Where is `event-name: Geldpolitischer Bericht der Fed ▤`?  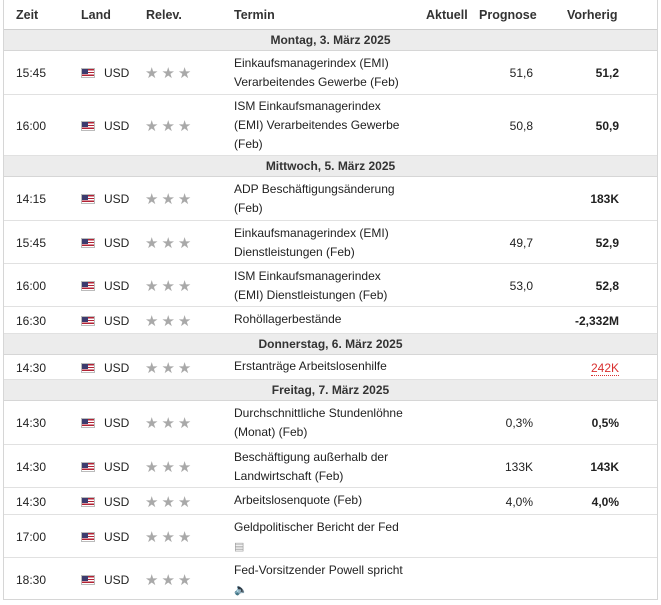 event-name: Geldpolitischer Bericht der Fed ▤ is located at coordinates (329, 537).